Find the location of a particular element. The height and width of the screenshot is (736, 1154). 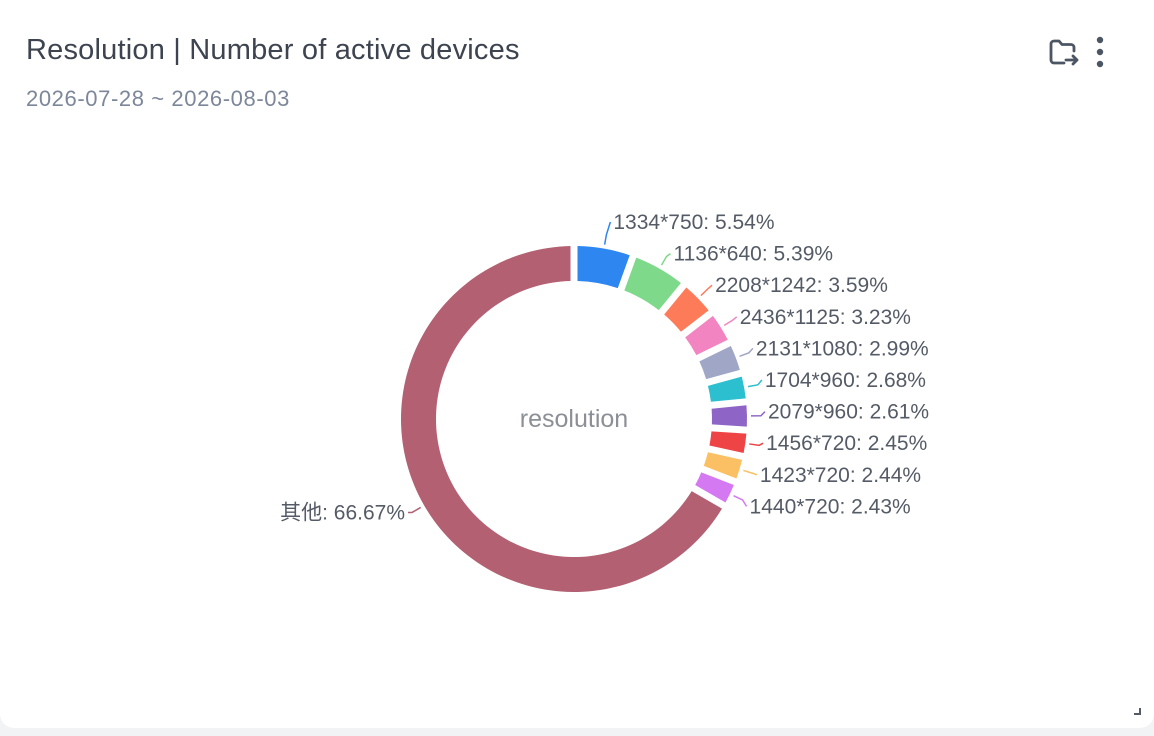

export-button is located at coordinates (1064, 53).